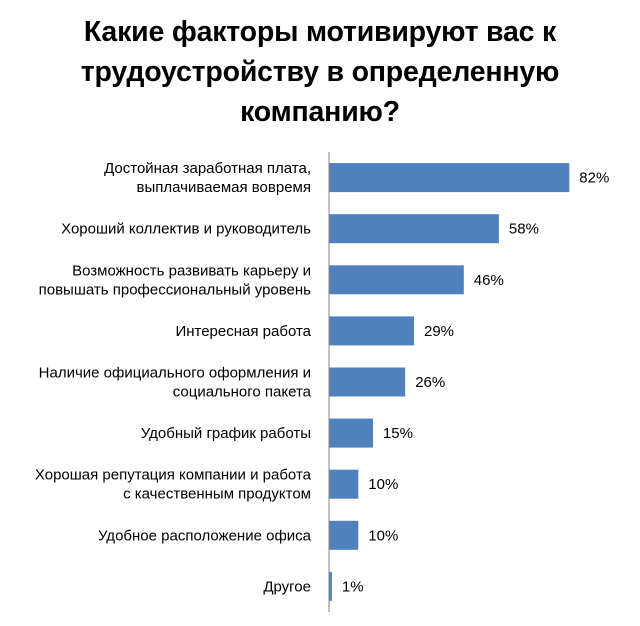 The width and height of the screenshot is (640, 626). Describe the element at coordinates (353, 586) in the screenshot. I see `value-label-9: 1%` at that location.